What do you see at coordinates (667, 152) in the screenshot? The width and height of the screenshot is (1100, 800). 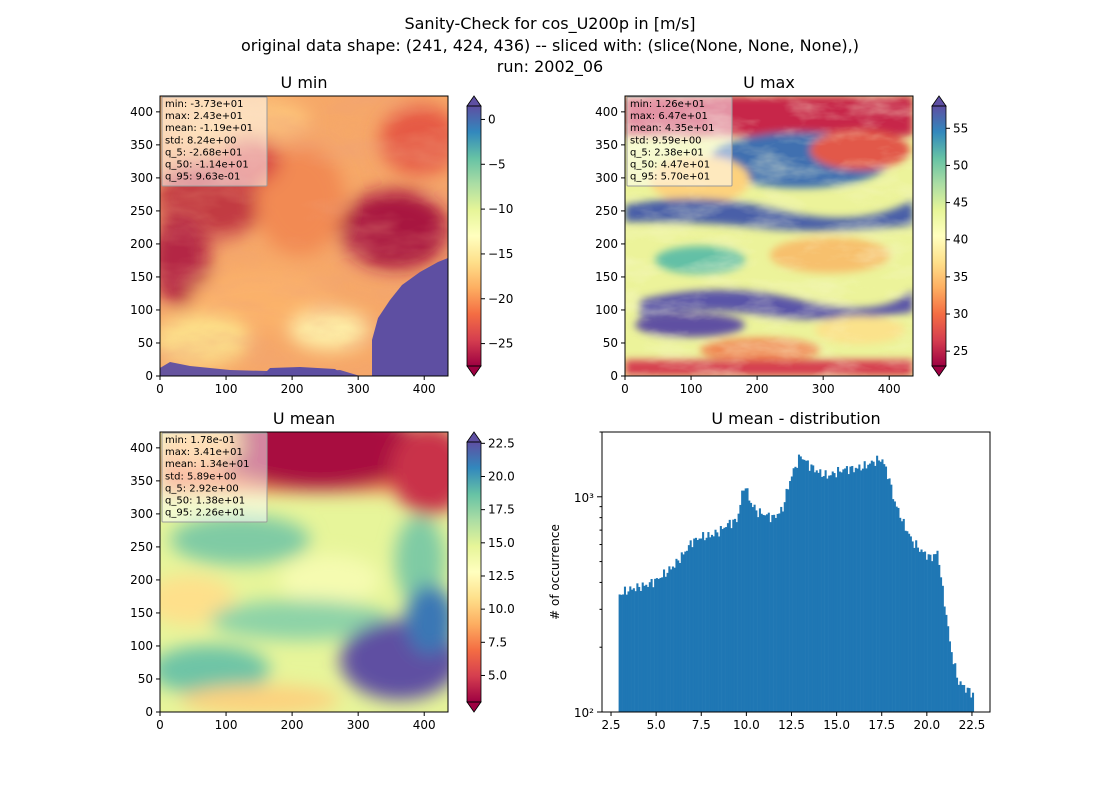 I see `stats-line: q_5: 2.38e+01` at bounding box center [667, 152].